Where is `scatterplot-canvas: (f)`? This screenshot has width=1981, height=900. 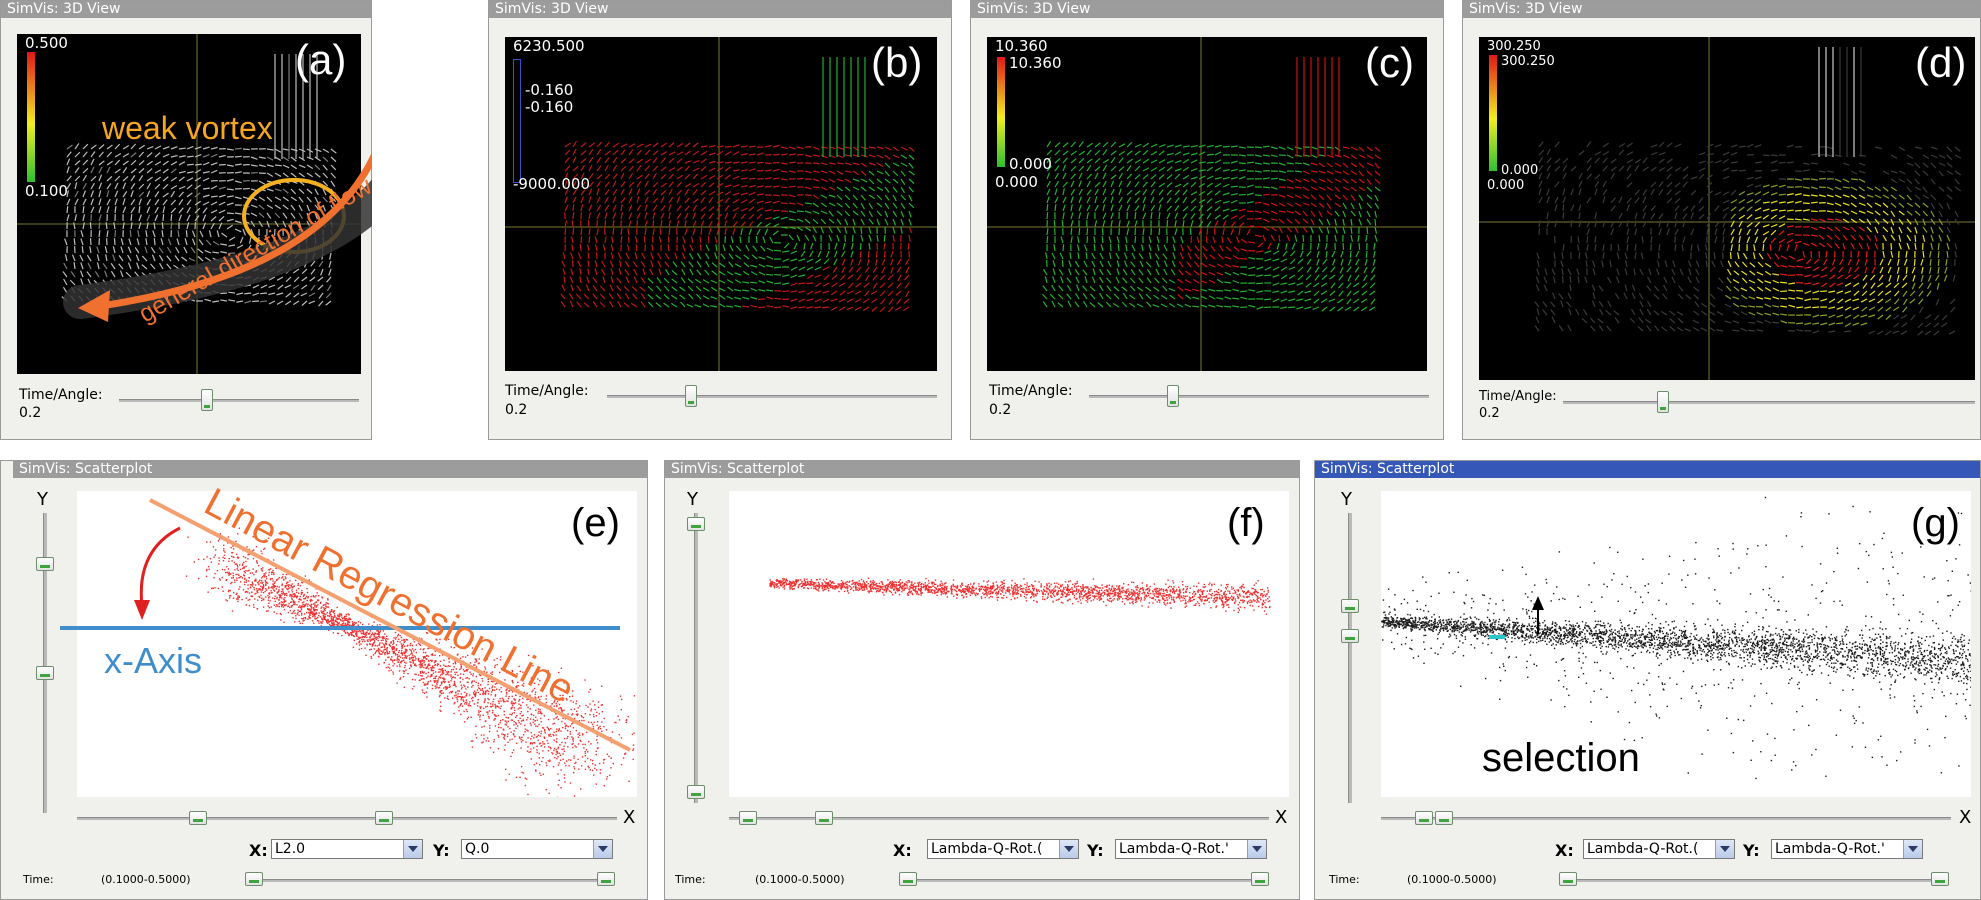 scatterplot-canvas: (f) is located at coordinates (1009, 644).